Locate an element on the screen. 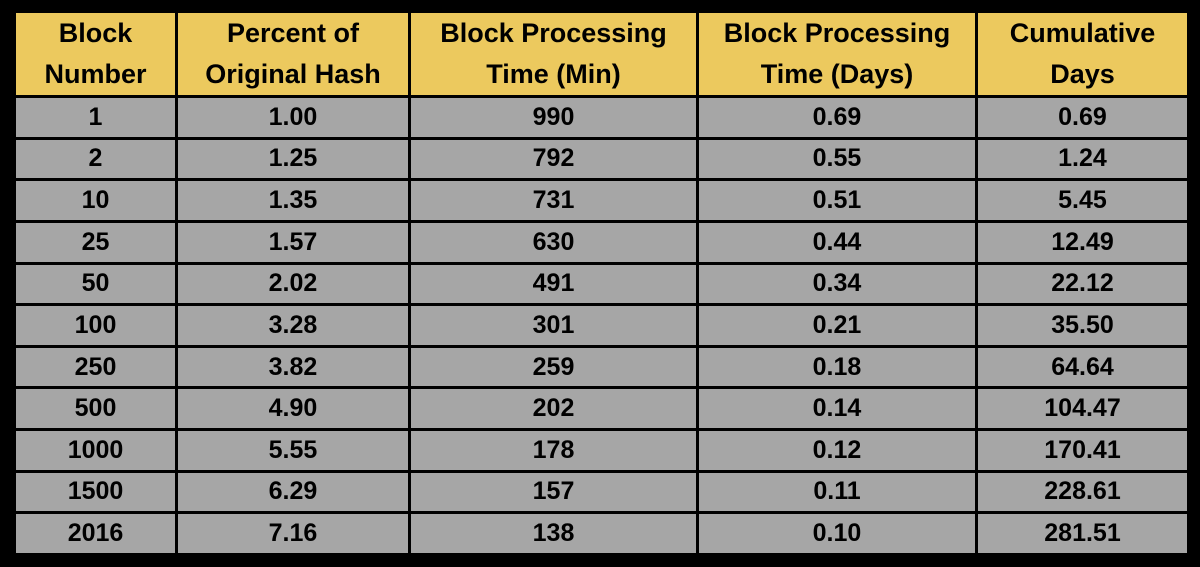 This screenshot has width=1200, height=567. cell-cumulative-days: 22.12 is located at coordinates (1082, 284).